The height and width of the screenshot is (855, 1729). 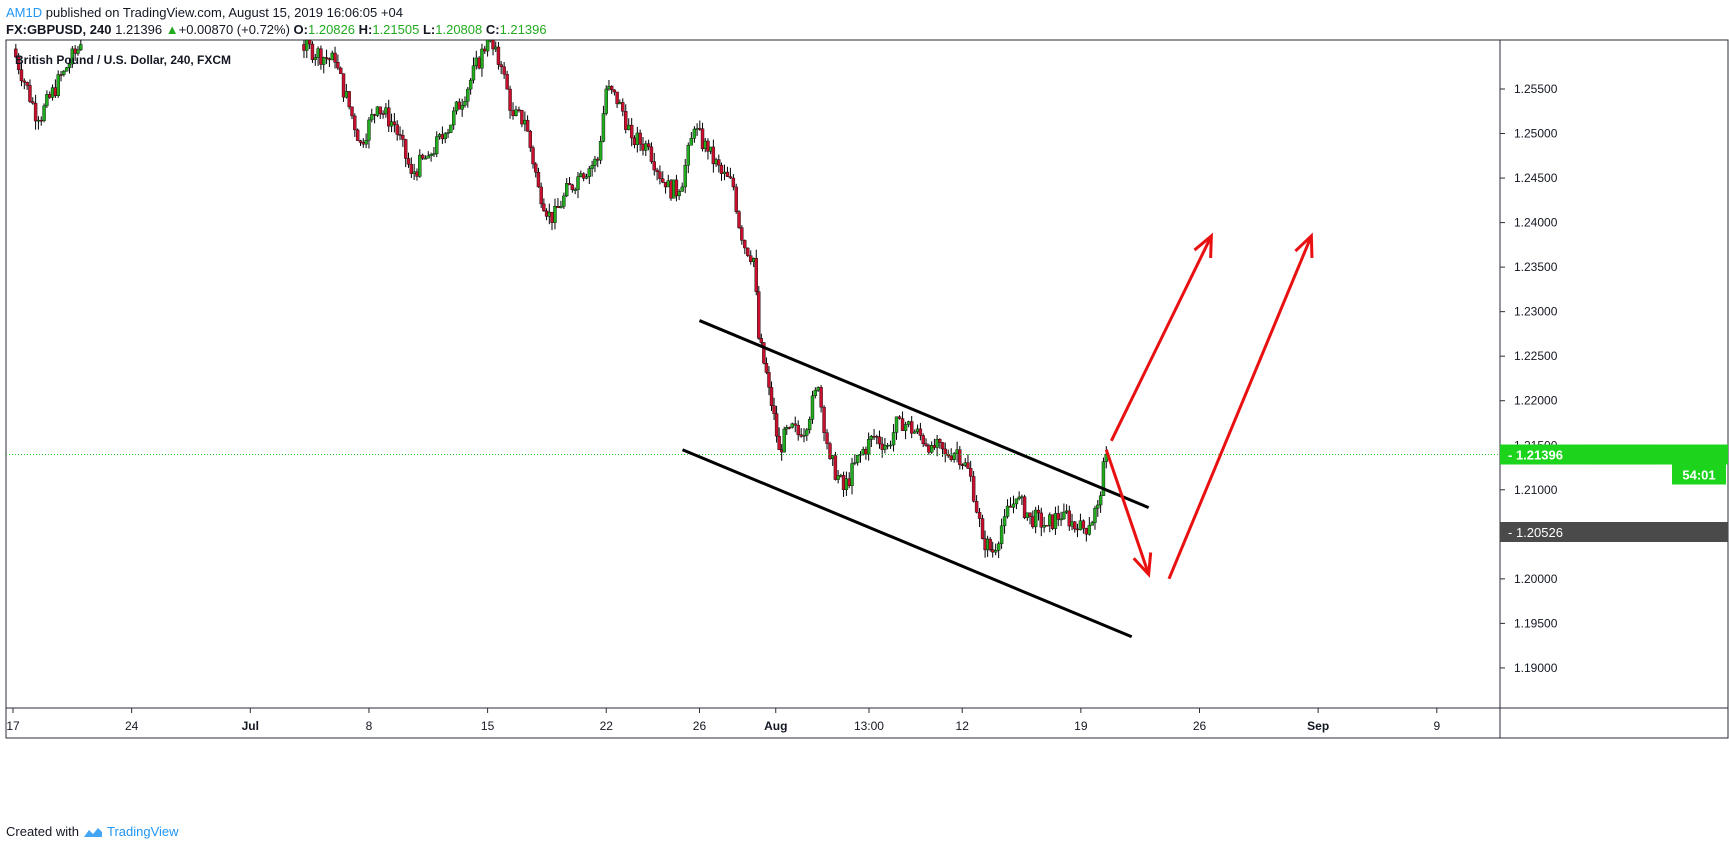 What do you see at coordinates (1142, 565) in the screenshot?
I see `arrow-head` at bounding box center [1142, 565].